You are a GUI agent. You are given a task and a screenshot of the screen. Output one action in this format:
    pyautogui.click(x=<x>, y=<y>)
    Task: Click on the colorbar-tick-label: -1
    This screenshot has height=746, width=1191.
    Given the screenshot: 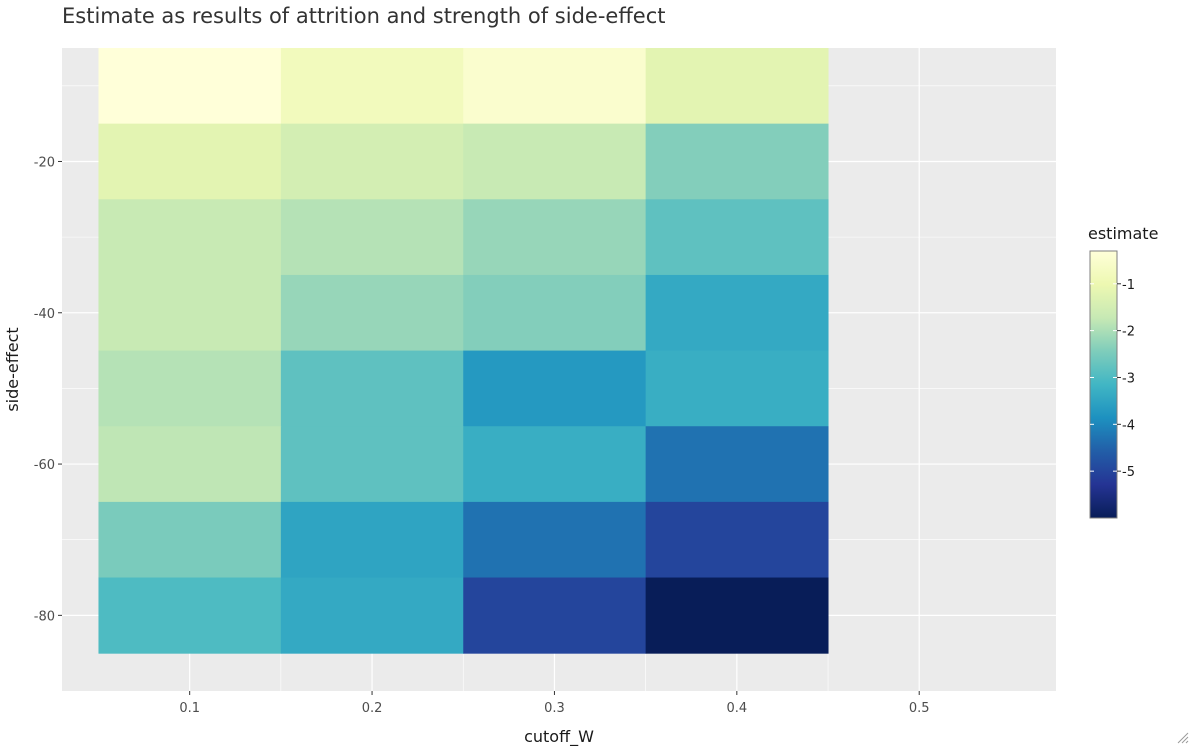 What is the action you would take?
    pyautogui.click(x=1128, y=285)
    